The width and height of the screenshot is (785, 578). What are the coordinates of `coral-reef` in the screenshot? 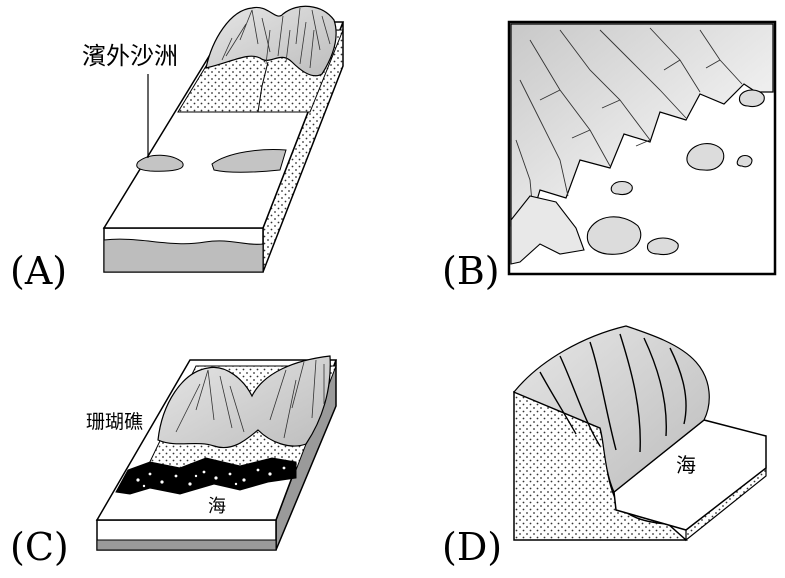 It's located at (206, 476).